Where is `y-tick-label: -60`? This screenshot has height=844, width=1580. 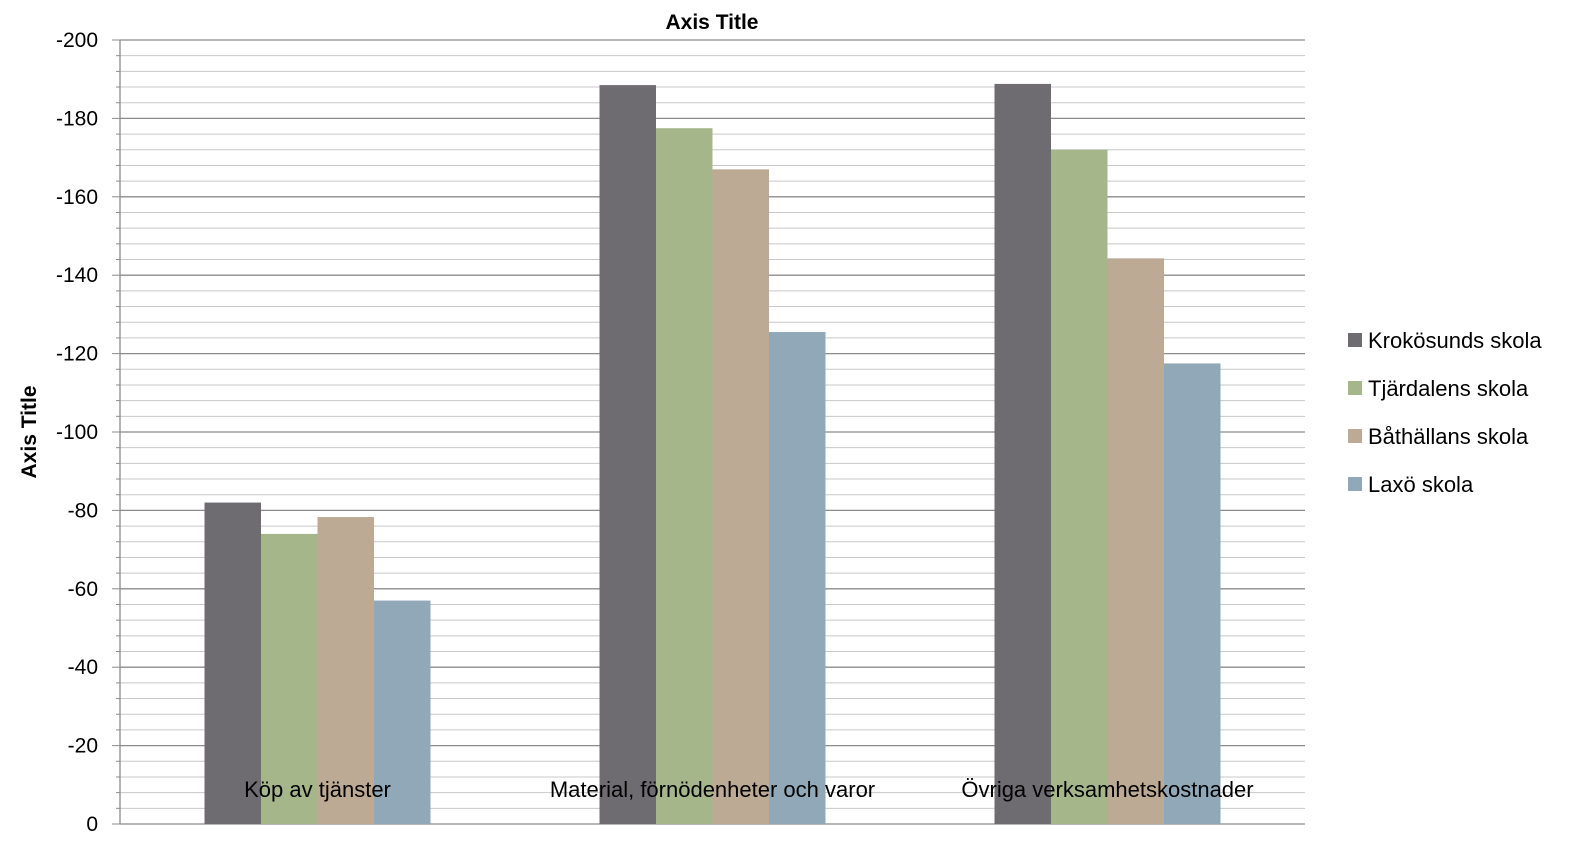 y-tick-label: -60 is located at coordinates (83, 589).